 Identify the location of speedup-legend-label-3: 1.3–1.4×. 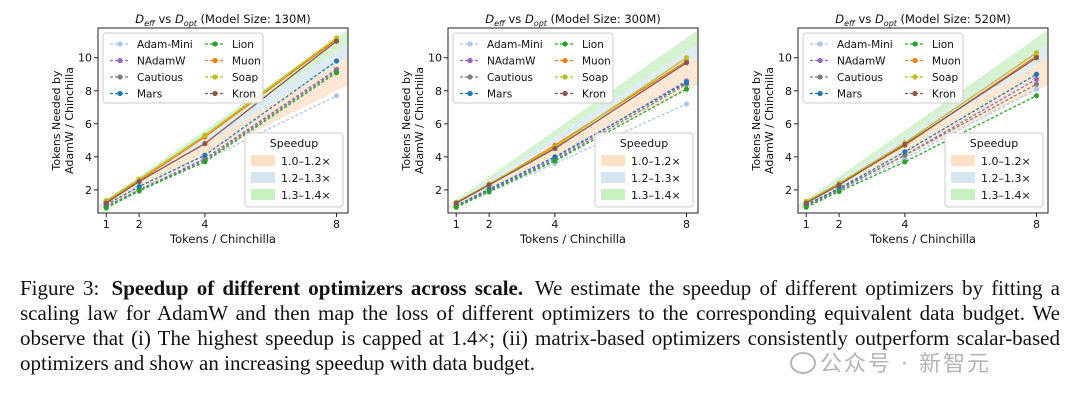
(656, 195).